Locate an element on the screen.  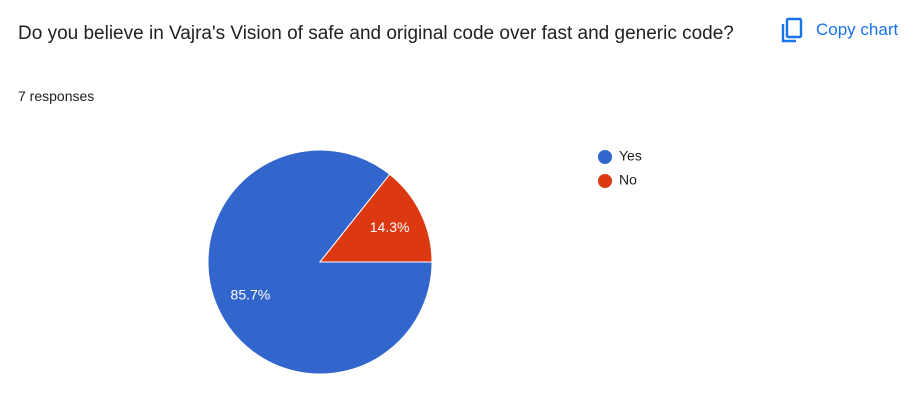
copy-chart-label: Copy chart is located at coordinates (857, 29).